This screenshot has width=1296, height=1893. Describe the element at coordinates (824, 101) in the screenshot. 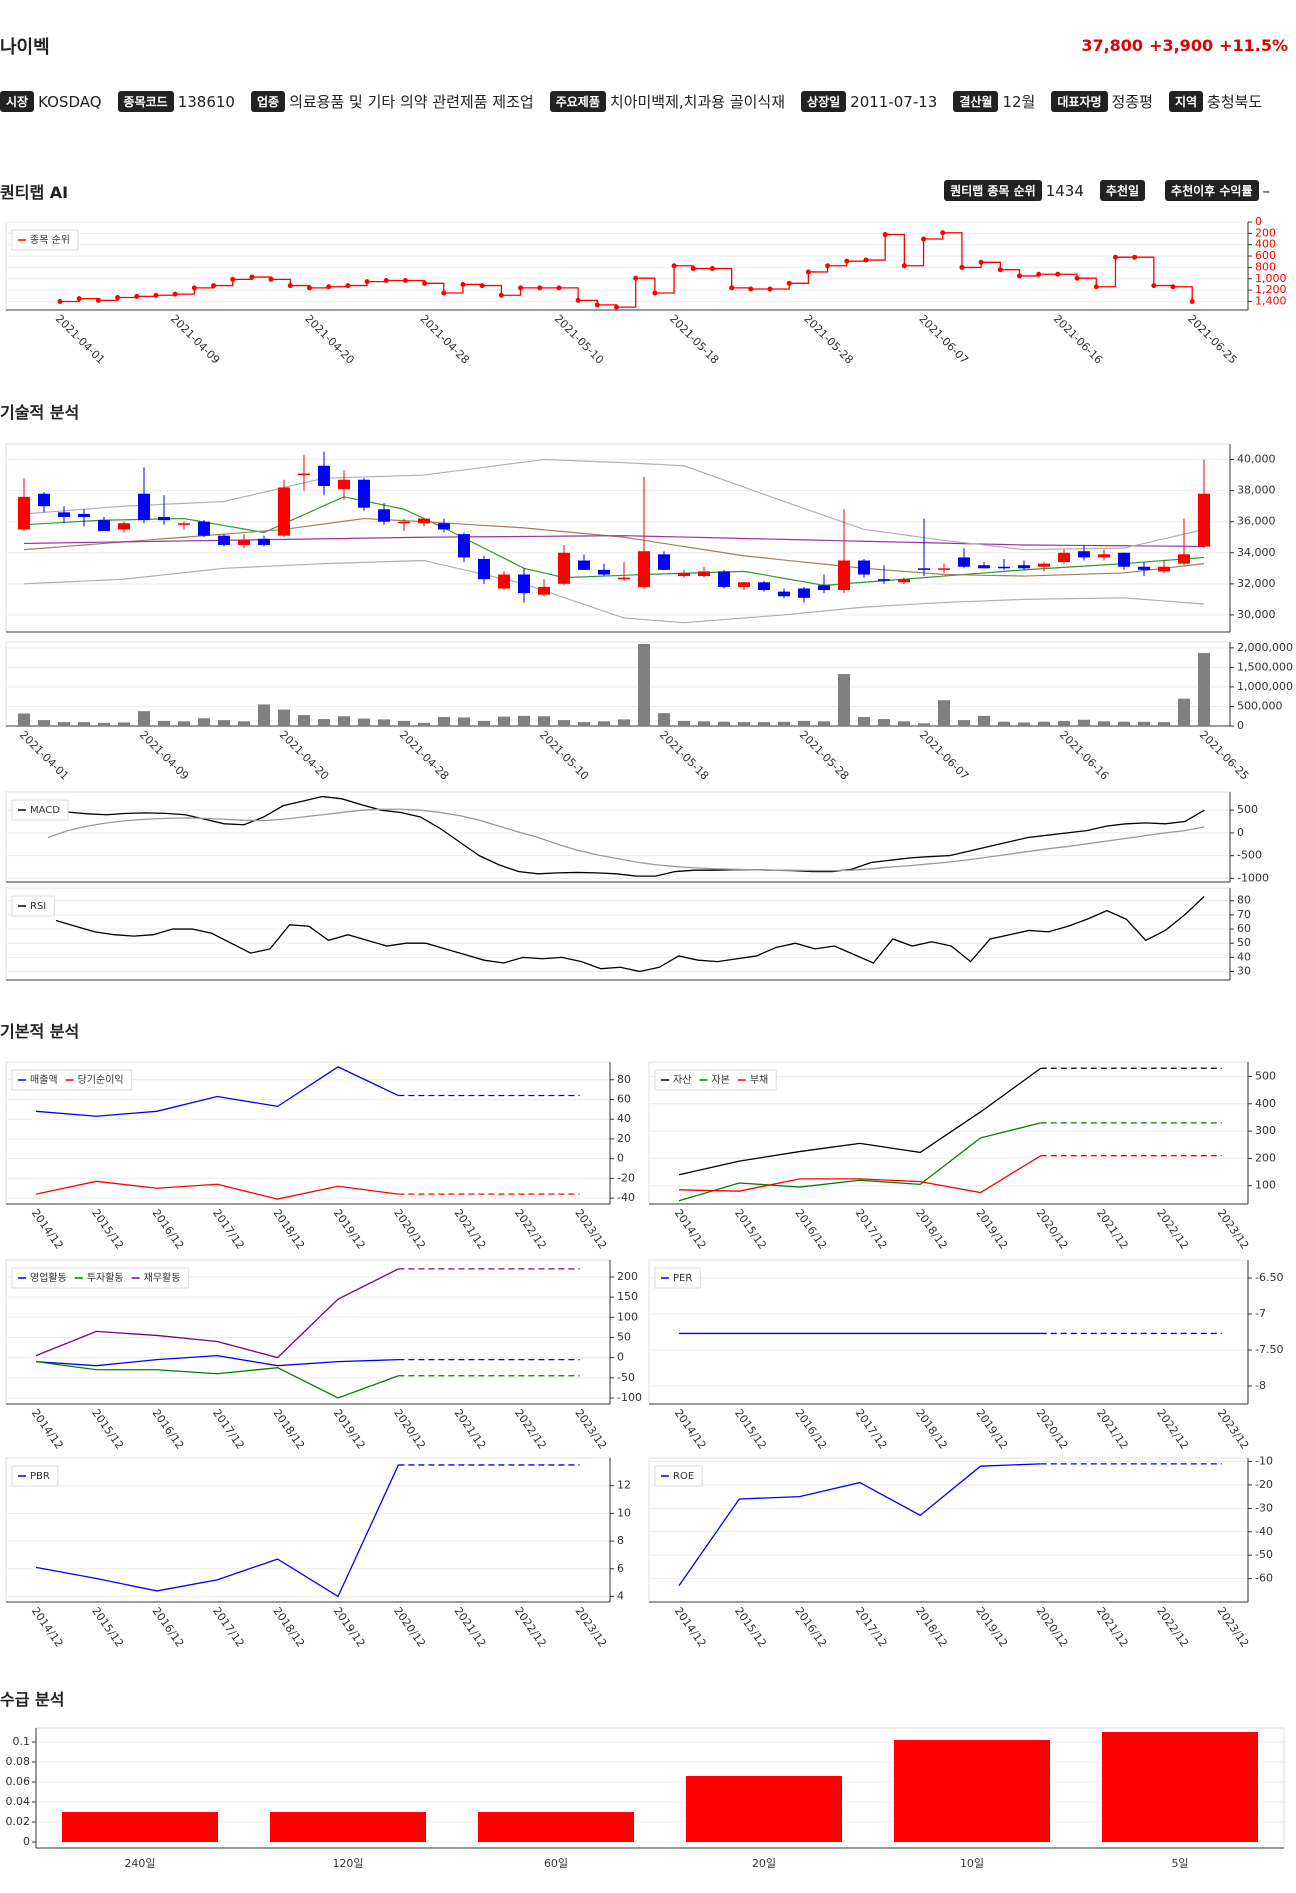

I see `info-label: 상장일` at that location.